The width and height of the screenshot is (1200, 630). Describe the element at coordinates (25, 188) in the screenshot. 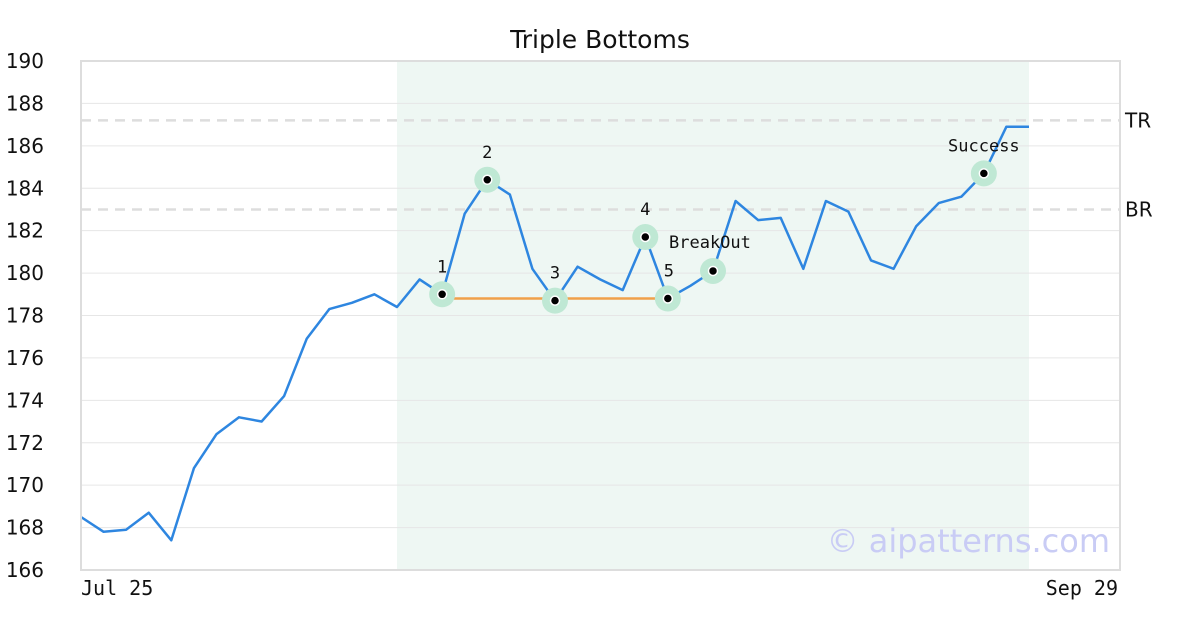

I see `y-tick-label: 184` at that location.